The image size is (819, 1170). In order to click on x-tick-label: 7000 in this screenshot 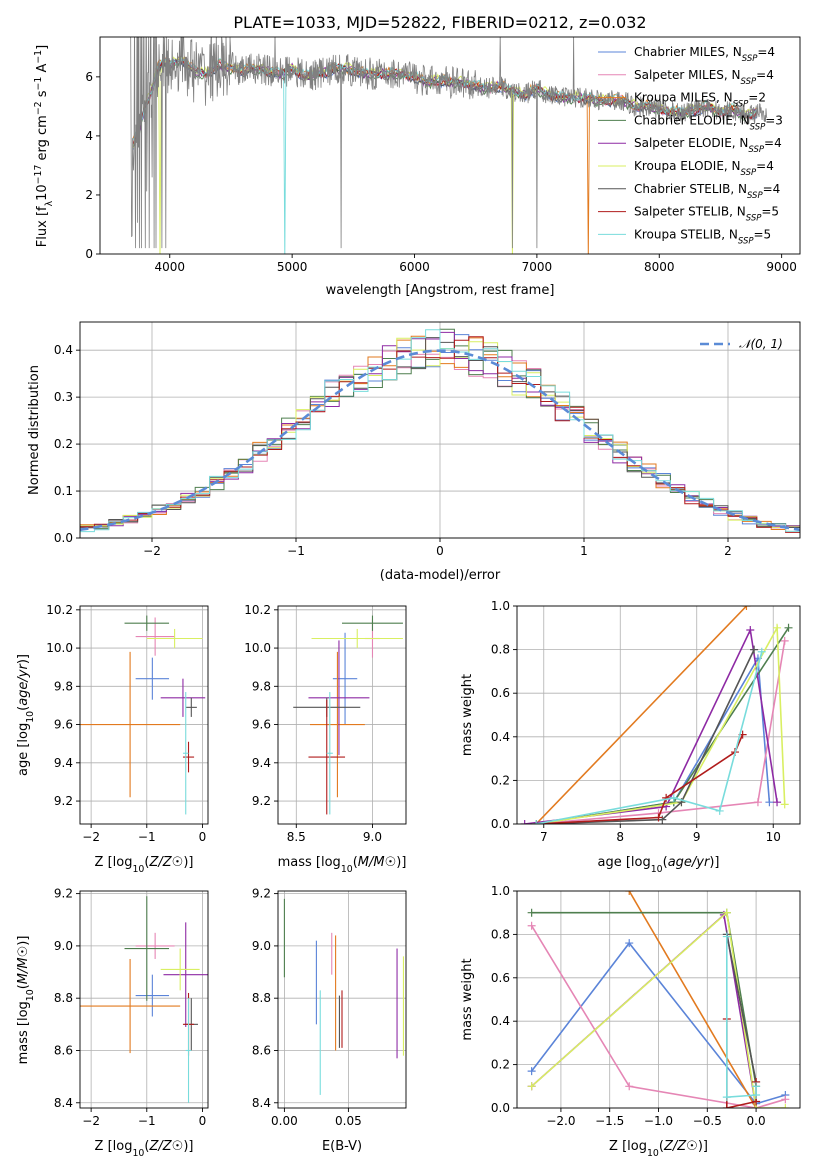, I will do `click(537, 267)`.